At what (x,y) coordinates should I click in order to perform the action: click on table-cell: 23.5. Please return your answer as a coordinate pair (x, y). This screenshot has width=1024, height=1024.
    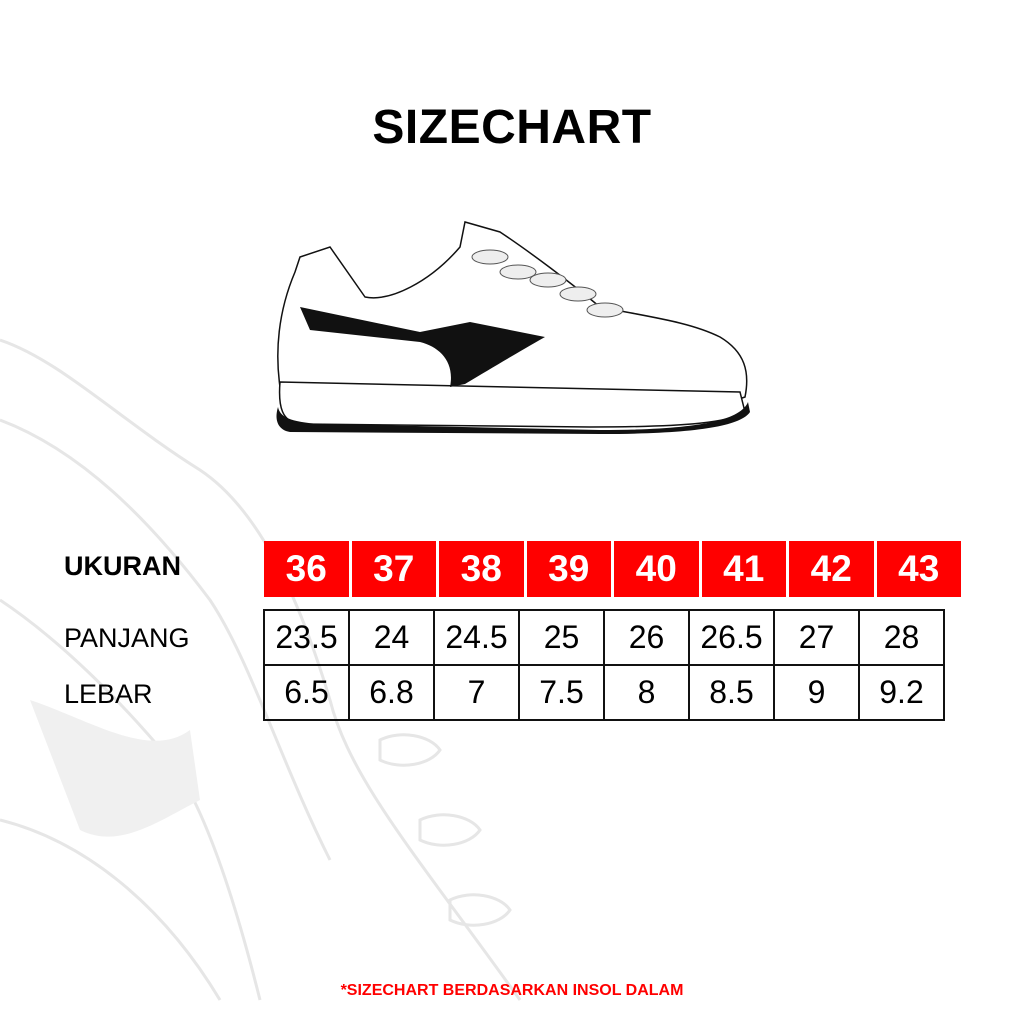
    Looking at the image, I should click on (306, 637).